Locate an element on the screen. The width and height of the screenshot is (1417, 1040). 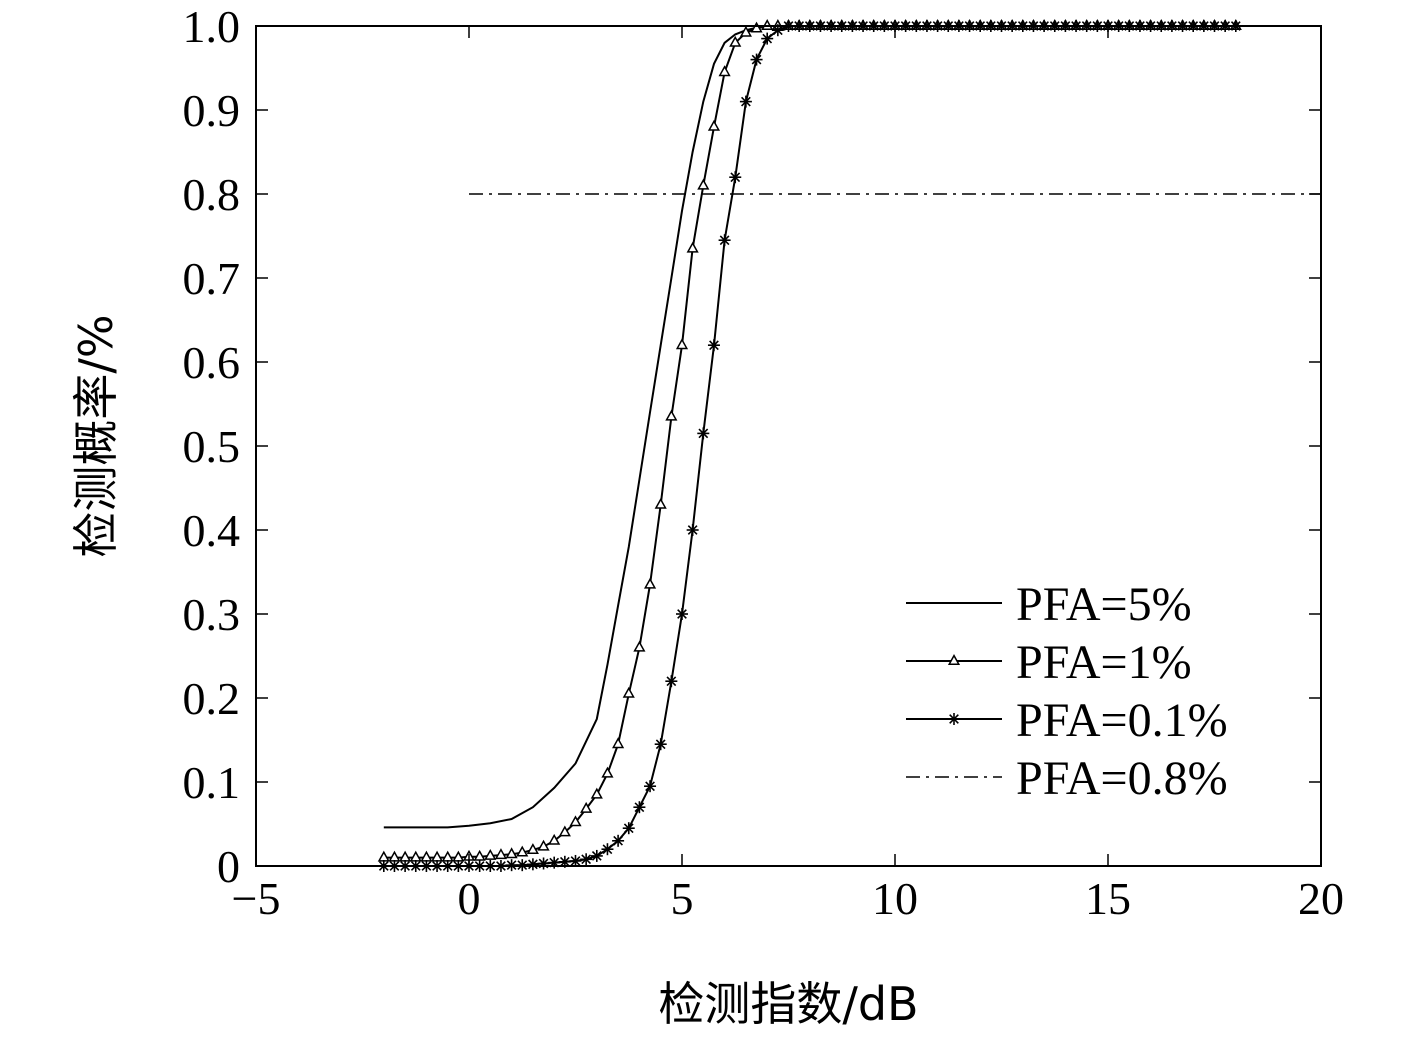
legend-entry-0: PFA=5% is located at coordinates (1049, 604).